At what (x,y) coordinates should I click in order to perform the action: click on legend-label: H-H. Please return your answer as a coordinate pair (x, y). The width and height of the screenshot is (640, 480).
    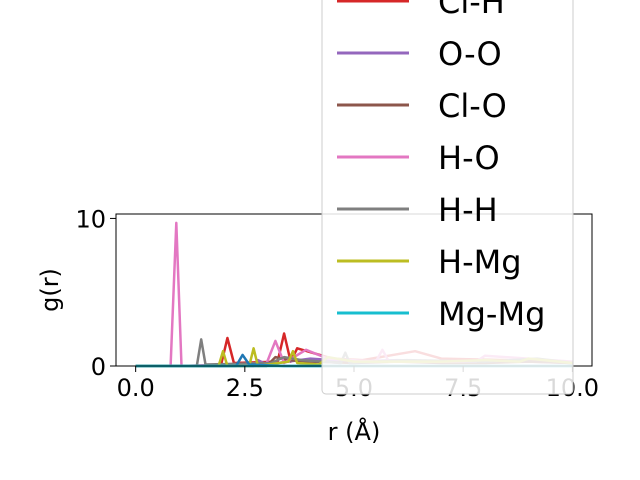
    Looking at the image, I should click on (468, 210).